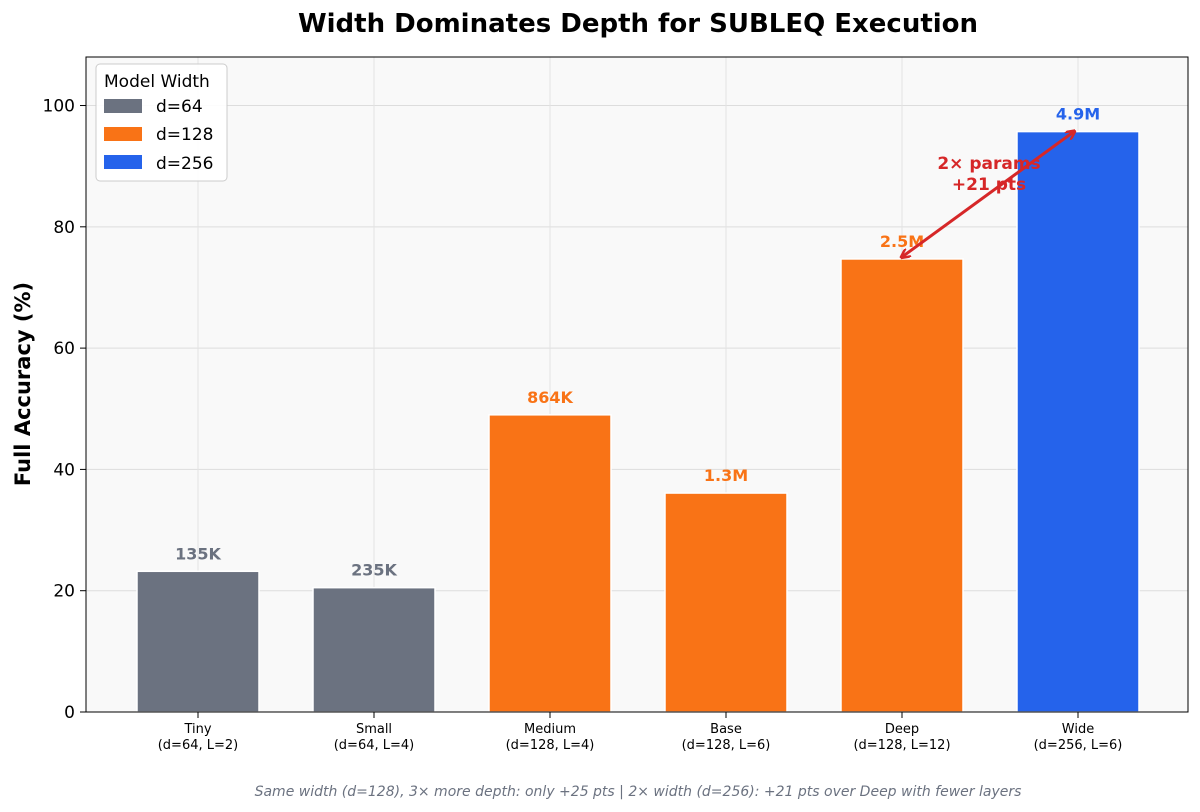  I want to click on x-tick-config-medium: (d=128, L=4), so click(550, 745).